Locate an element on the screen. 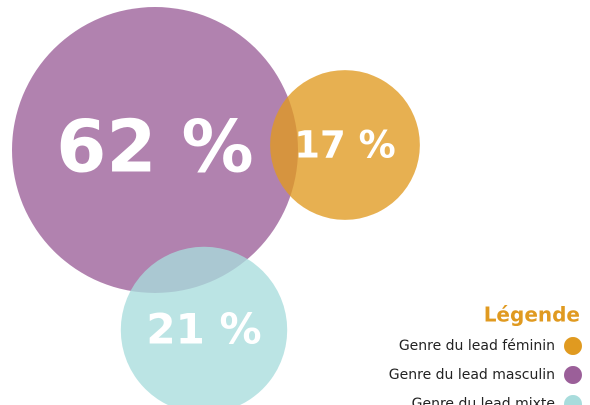 This screenshot has width=590, height=405. legend-label: Genre du lead féminin is located at coordinates (477, 346).